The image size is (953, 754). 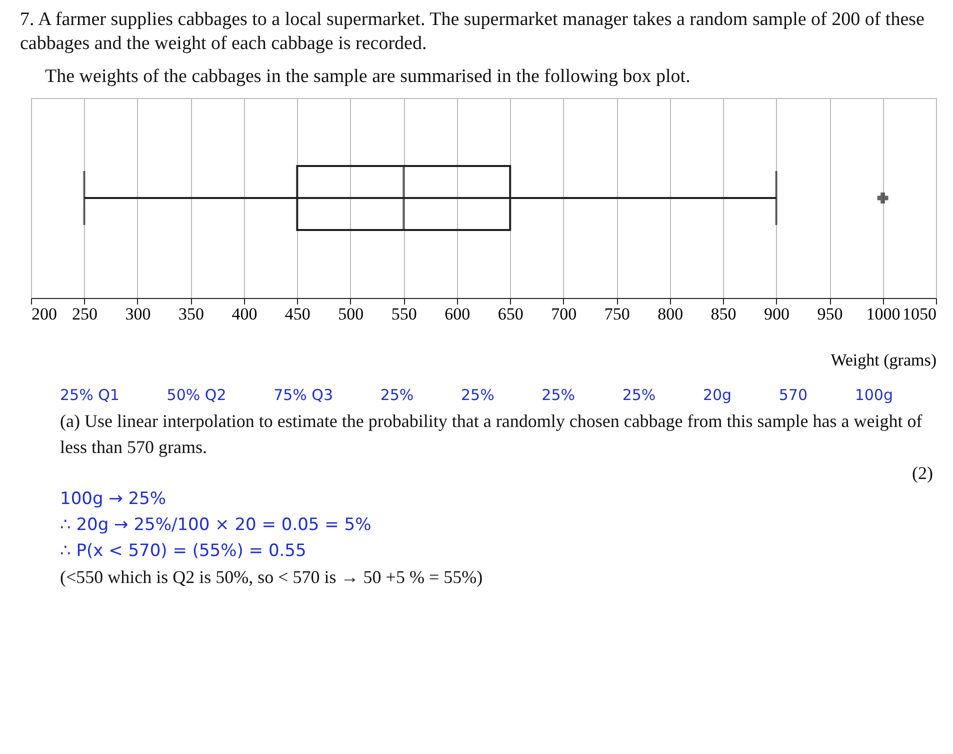 What do you see at coordinates (617, 314) in the screenshot?
I see `x-tick-label: 750` at bounding box center [617, 314].